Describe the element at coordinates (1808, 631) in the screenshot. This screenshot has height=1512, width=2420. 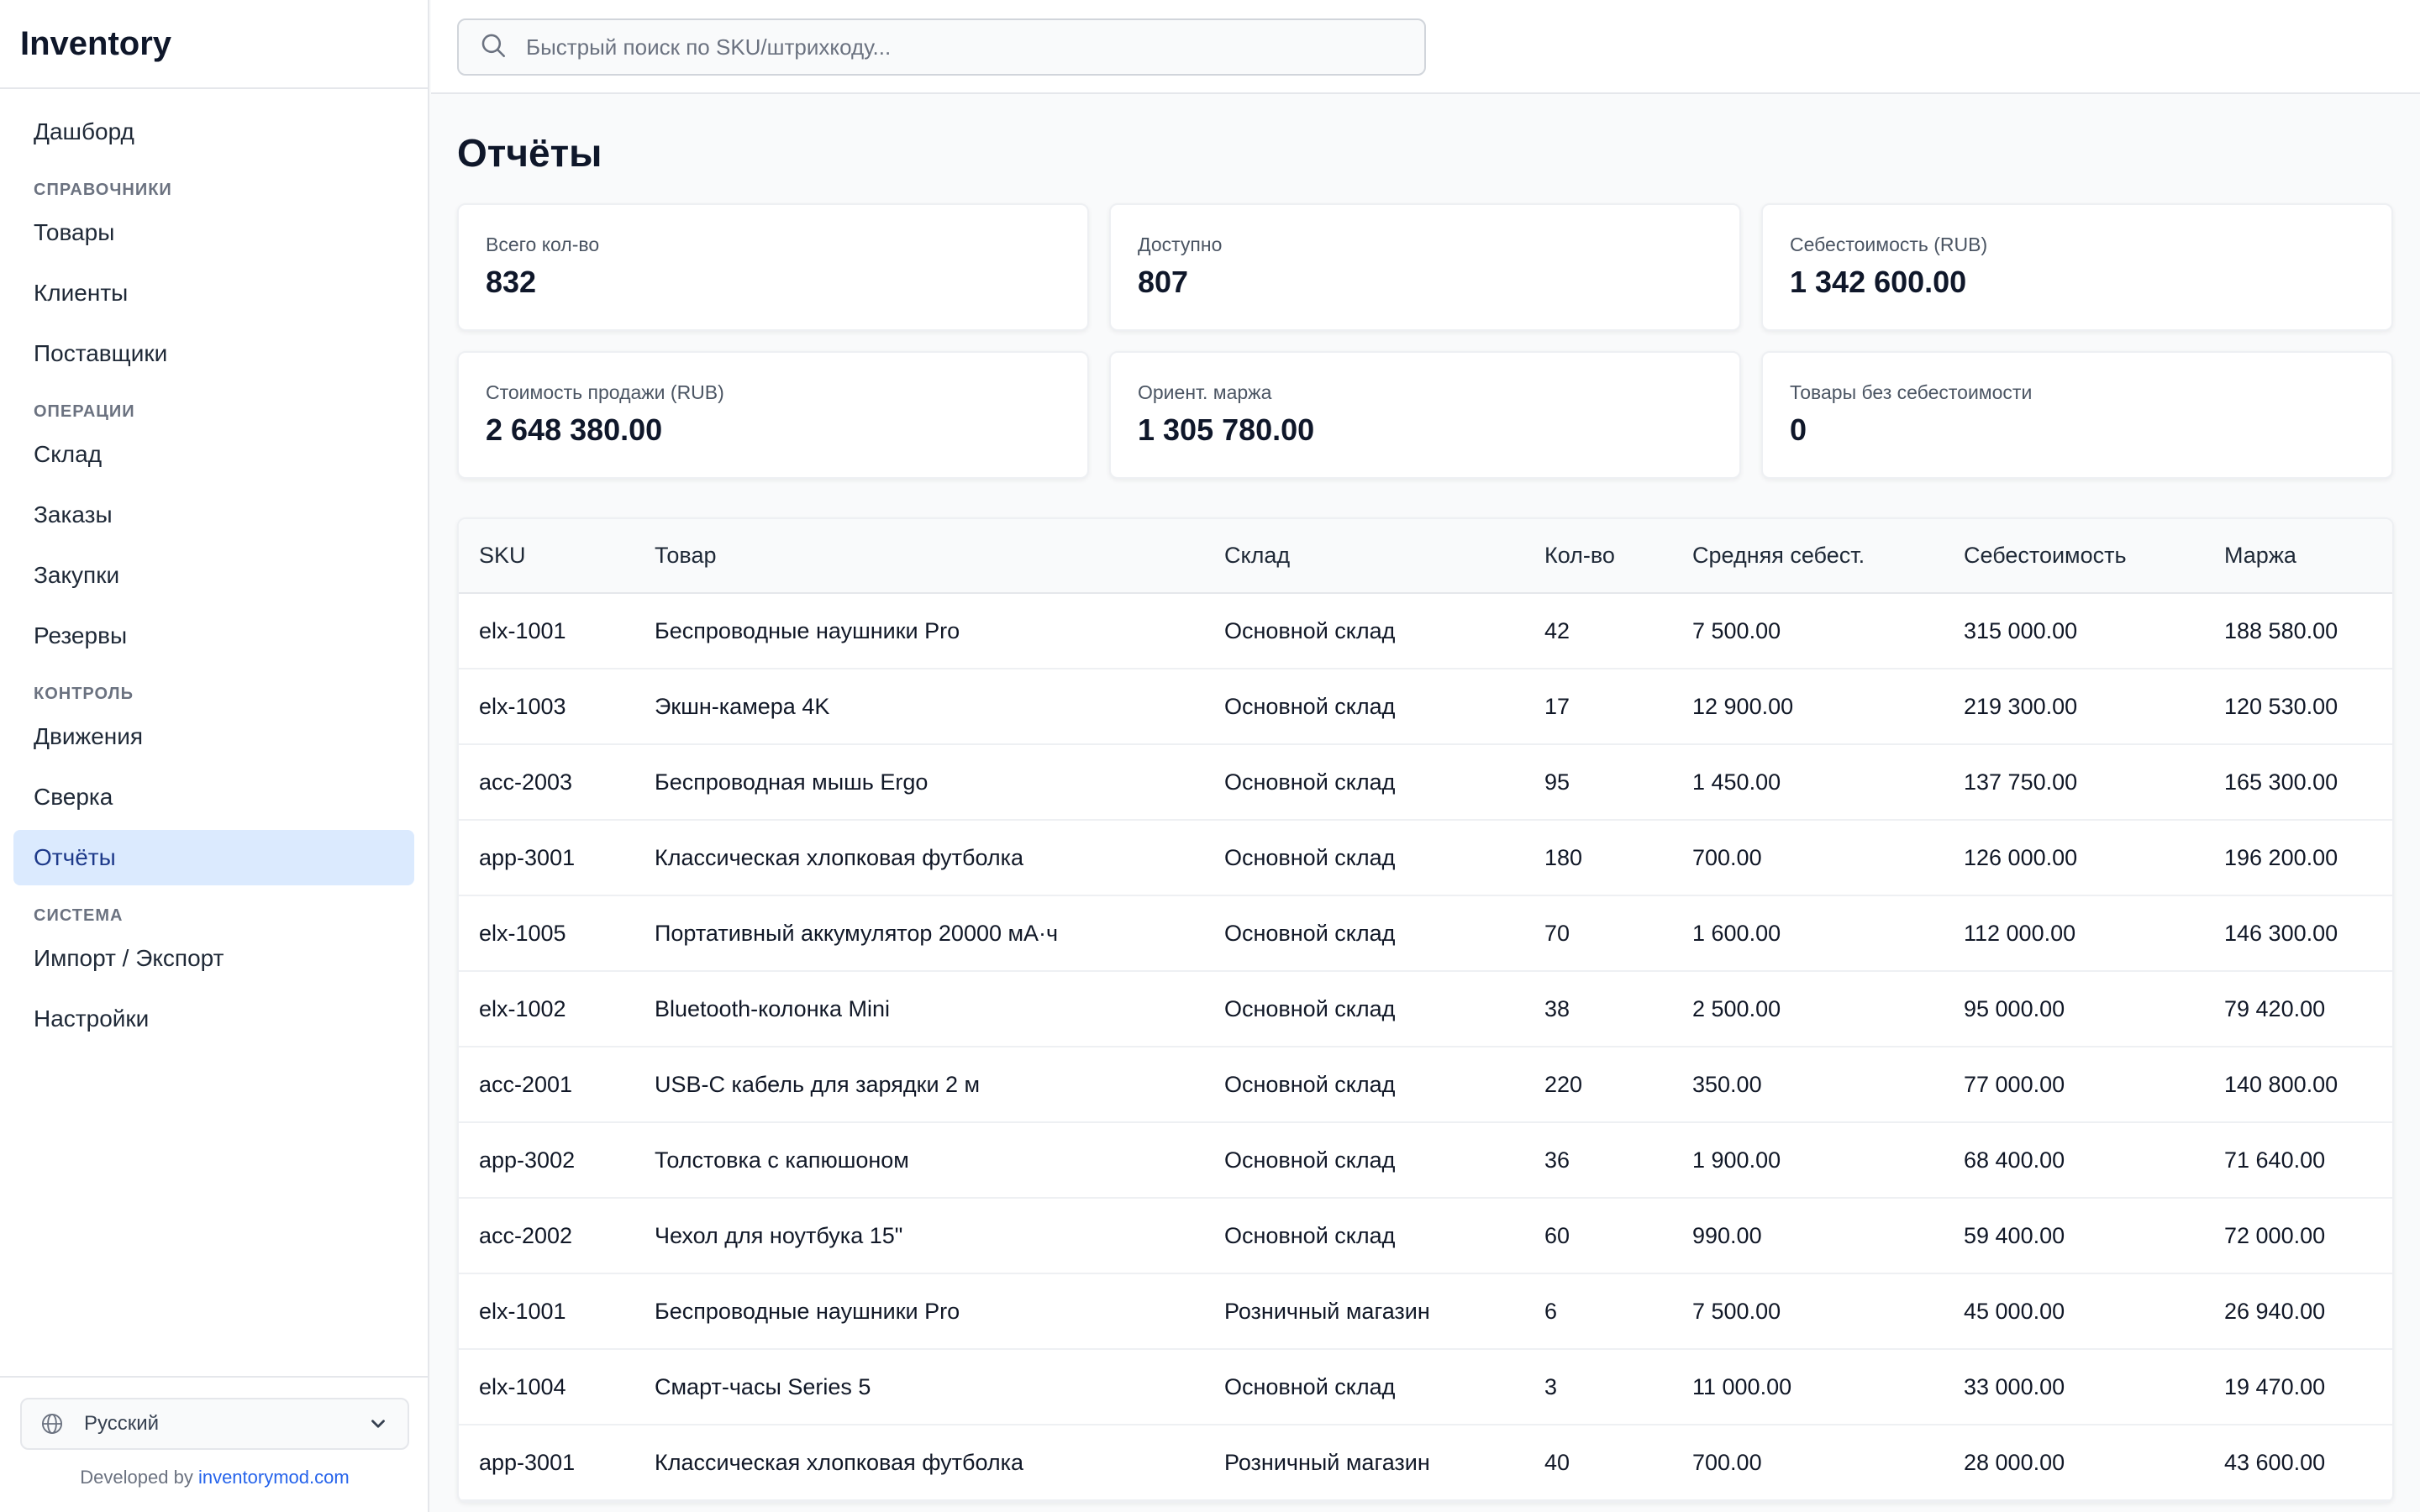
I see `table-cell: 7 500.00` at that location.